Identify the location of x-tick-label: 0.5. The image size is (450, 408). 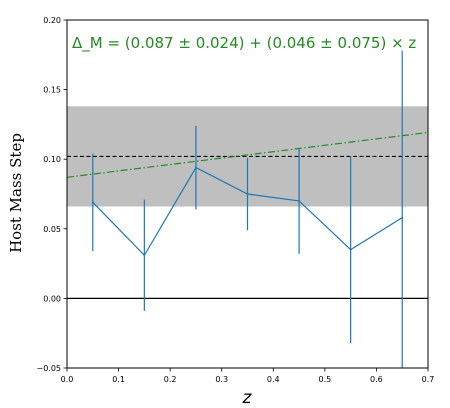
(324, 379).